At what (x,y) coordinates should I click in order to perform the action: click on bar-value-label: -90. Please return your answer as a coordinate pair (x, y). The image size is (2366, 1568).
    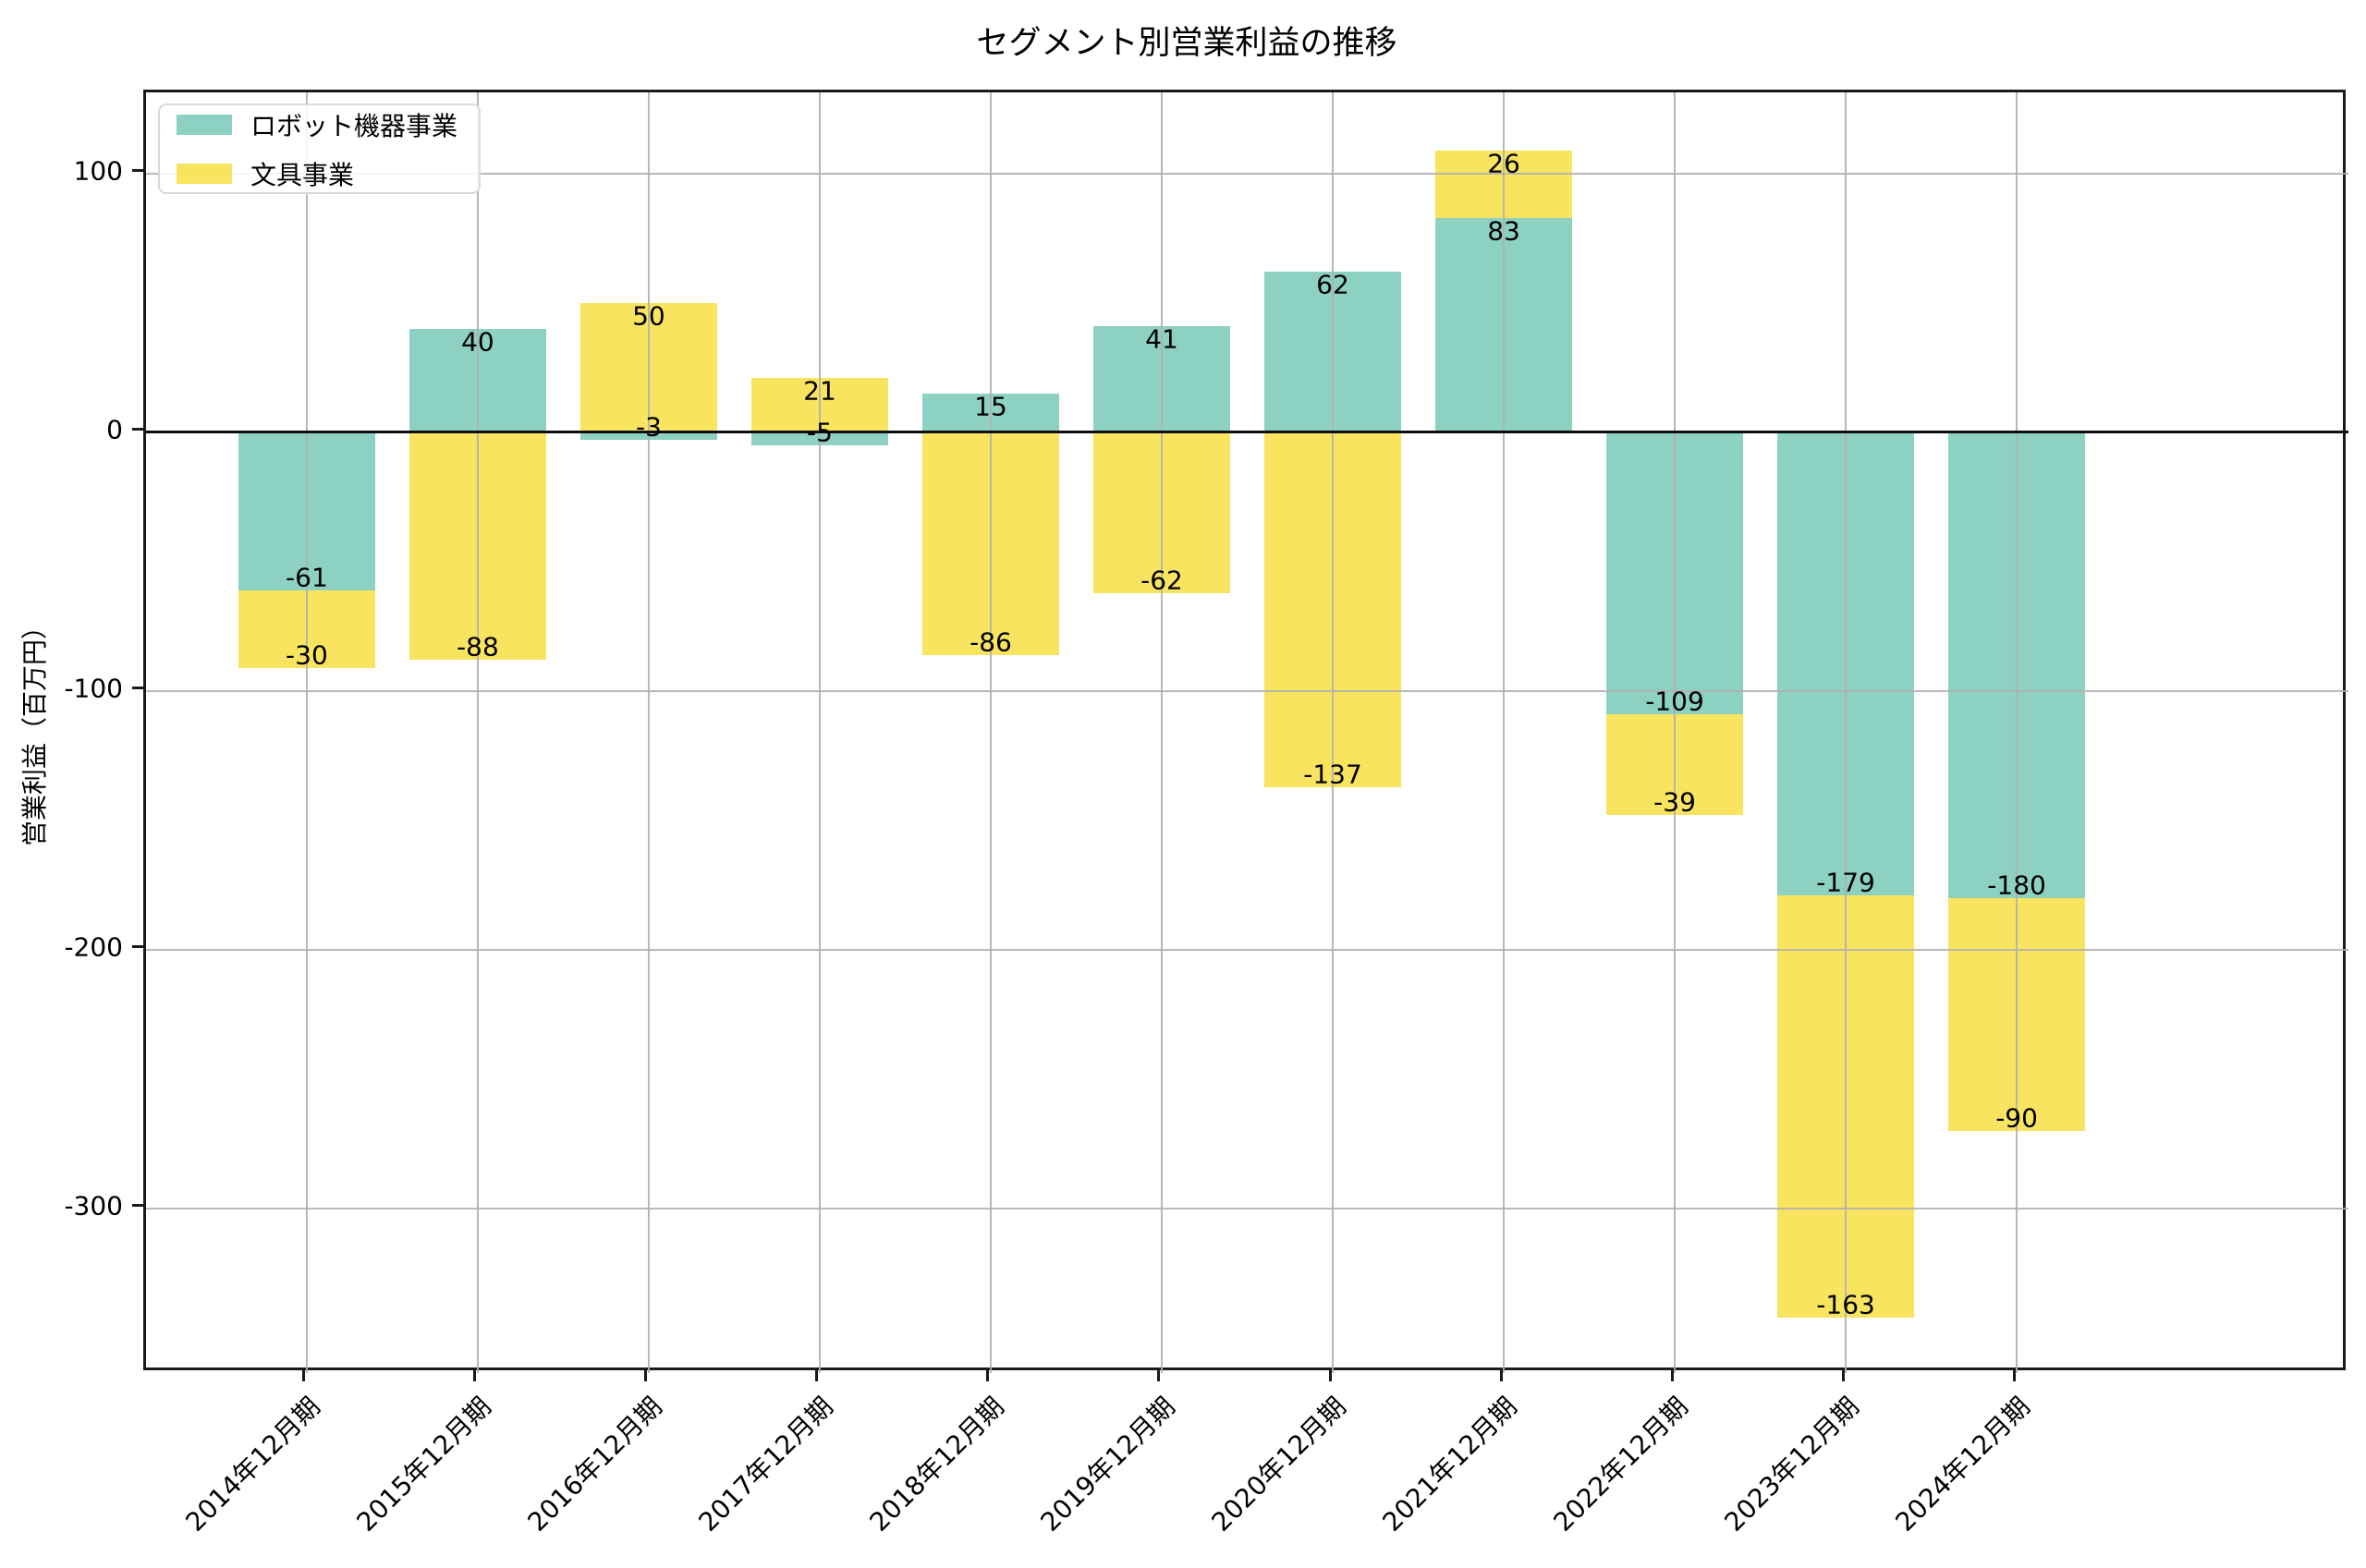
    Looking at the image, I should click on (2016, 1118).